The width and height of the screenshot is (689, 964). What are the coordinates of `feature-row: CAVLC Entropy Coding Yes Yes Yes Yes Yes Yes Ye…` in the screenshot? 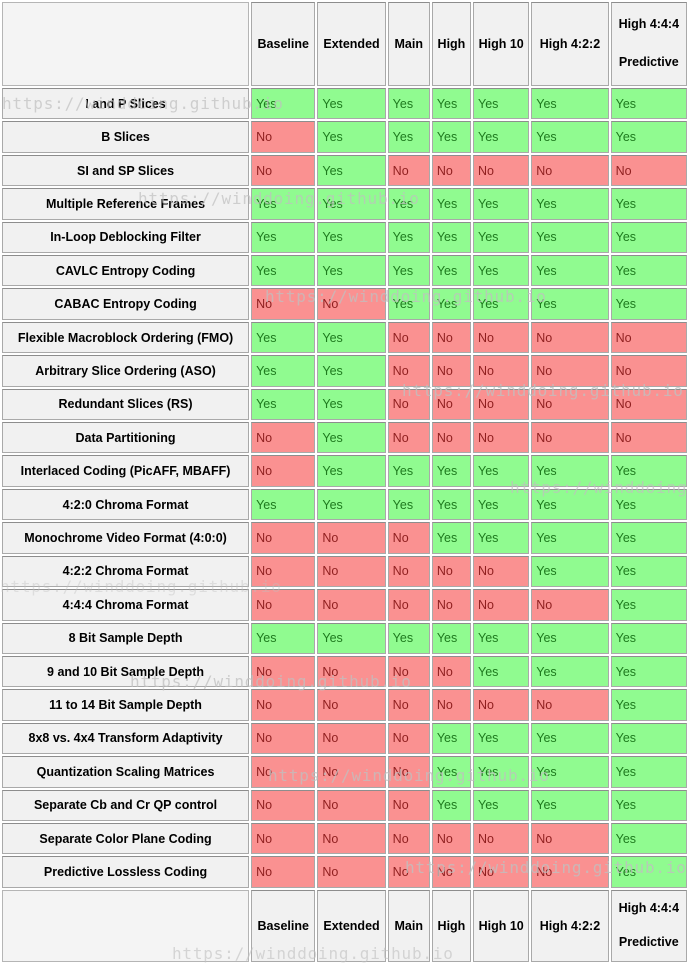 It's located at (344, 271).